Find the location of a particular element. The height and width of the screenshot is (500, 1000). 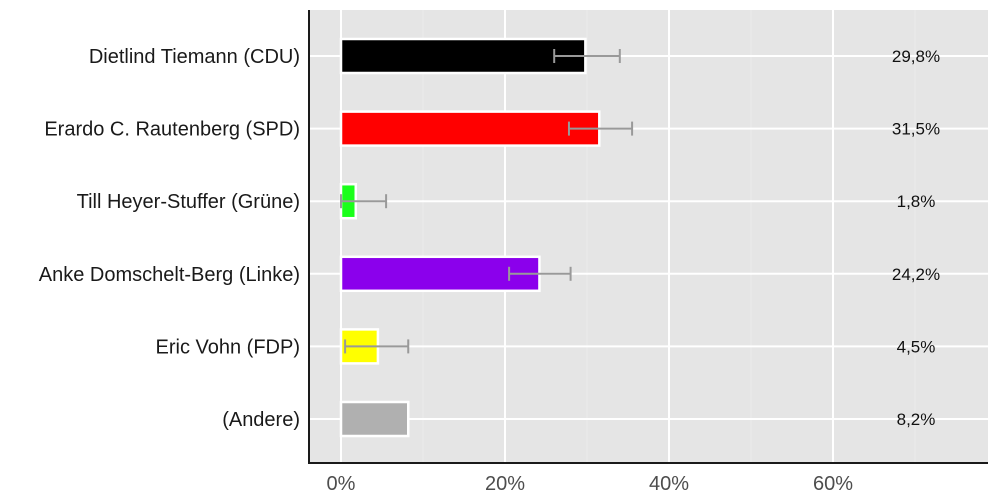

category-label: (Andere) is located at coordinates (261, 420).